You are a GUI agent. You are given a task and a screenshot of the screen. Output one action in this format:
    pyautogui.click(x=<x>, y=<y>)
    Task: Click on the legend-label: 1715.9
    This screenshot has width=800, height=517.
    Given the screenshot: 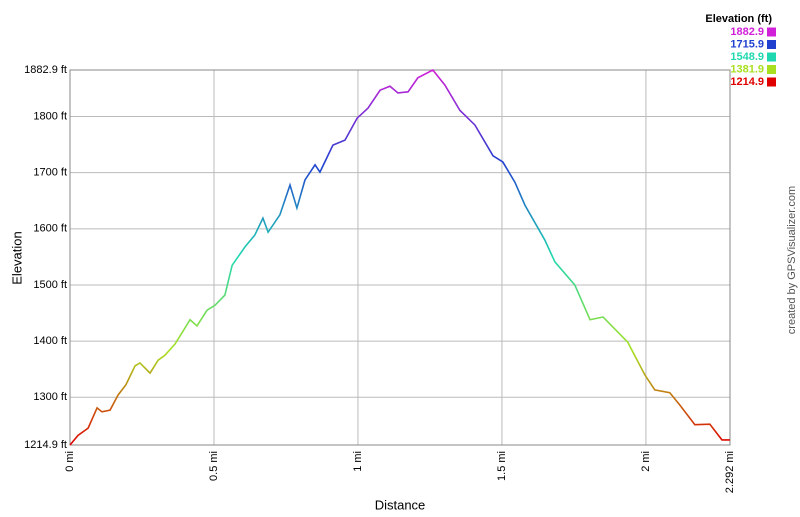 What is the action you would take?
    pyautogui.click(x=747, y=44)
    